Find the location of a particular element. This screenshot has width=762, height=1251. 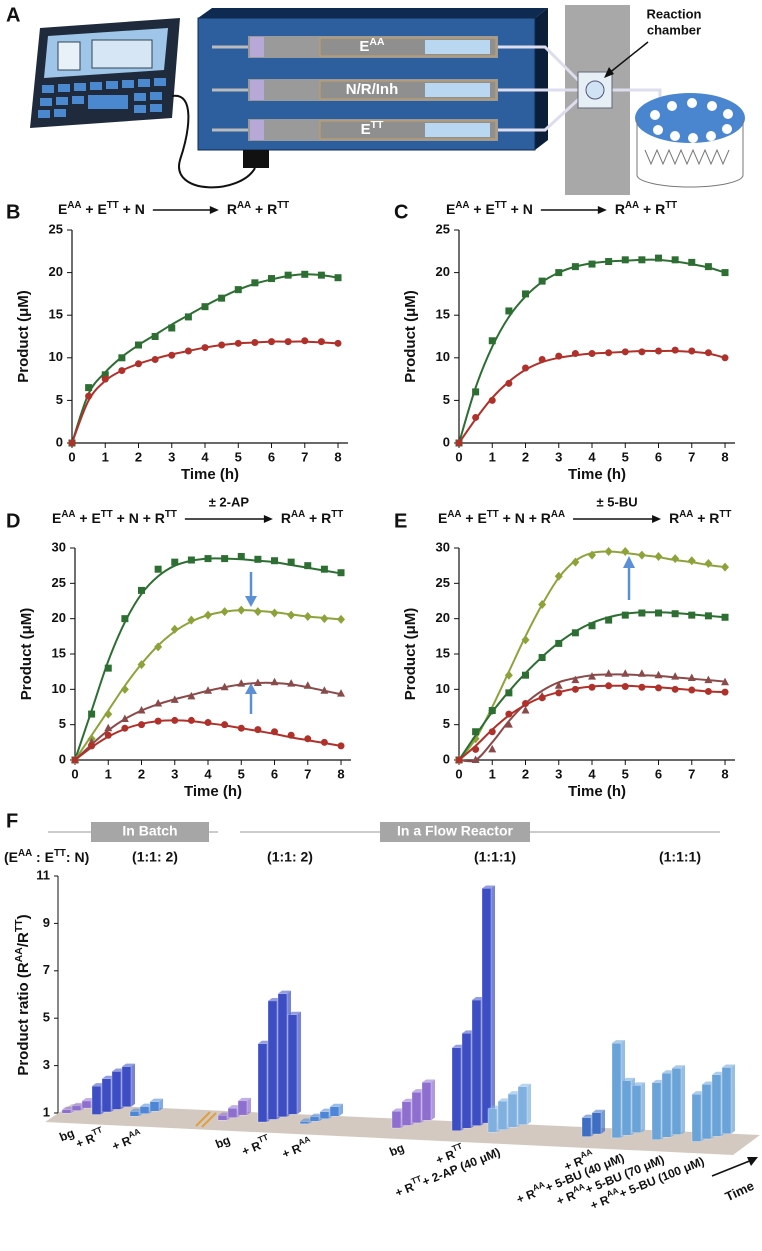

equation-lhs: EAA + ETT + N is located at coordinates (101, 208).